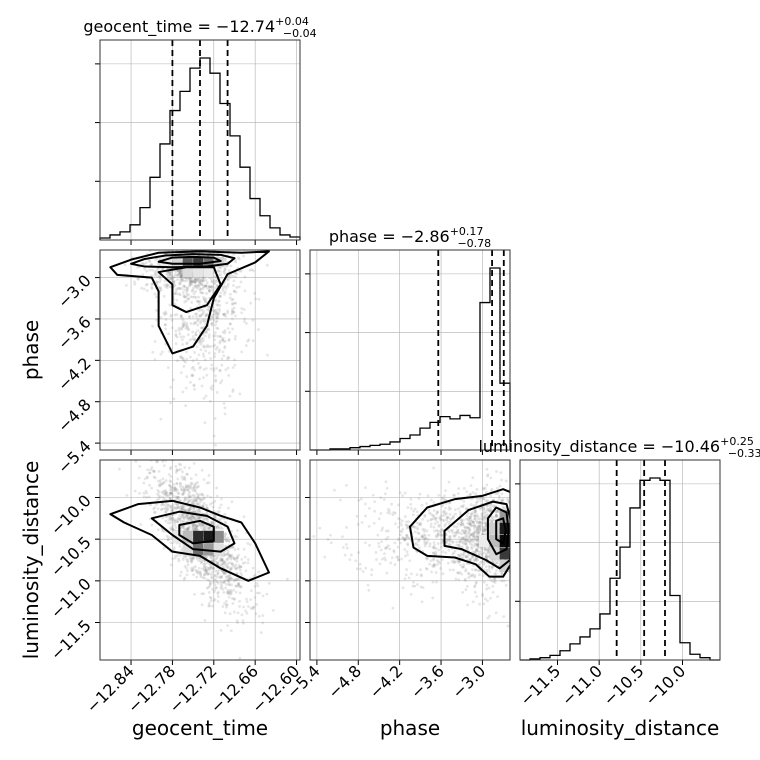 The width and height of the screenshot is (760, 760). I want to click on y-tick-label: −4.8, so click(74, 415).